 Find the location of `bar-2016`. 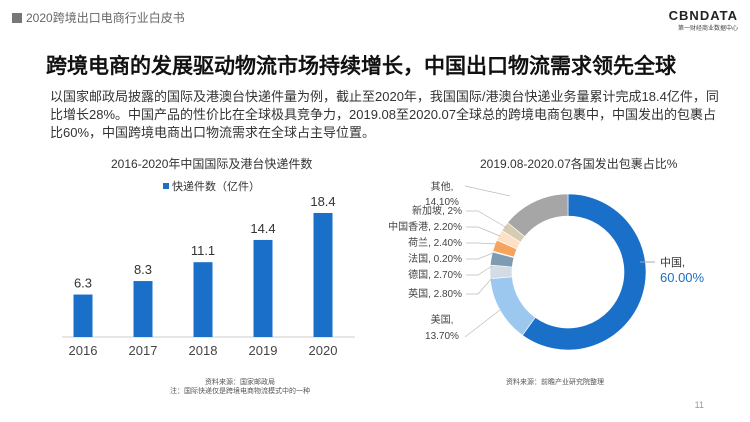

bar-2016 is located at coordinates (83, 315).